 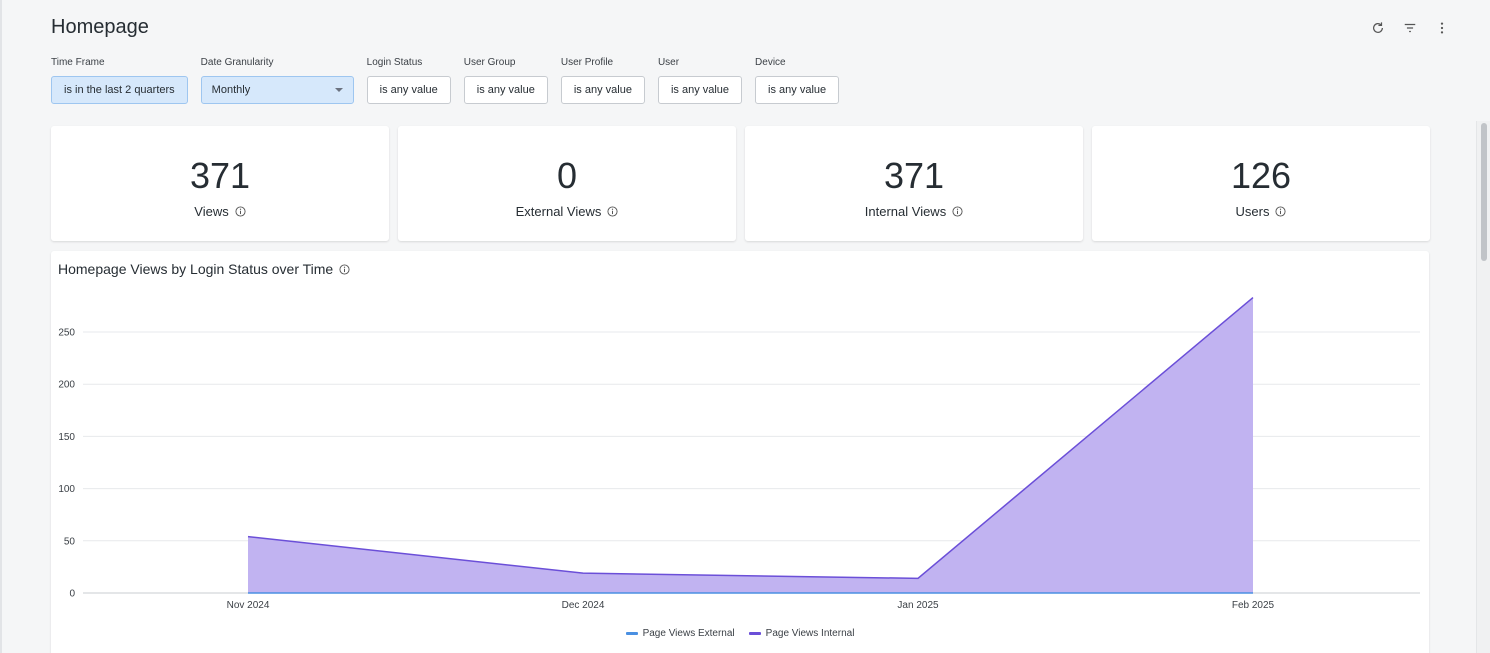 What do you see at coordinates (810, 633) in the screenshot?
I see `legend-label: Page Views Internal` at bounding box center [810, 633].